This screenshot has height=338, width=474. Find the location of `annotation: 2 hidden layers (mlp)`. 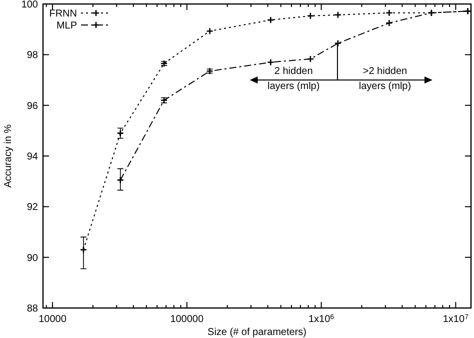

annotation: 2 hidden layers (mlp) is located at coordinates (293, 79).